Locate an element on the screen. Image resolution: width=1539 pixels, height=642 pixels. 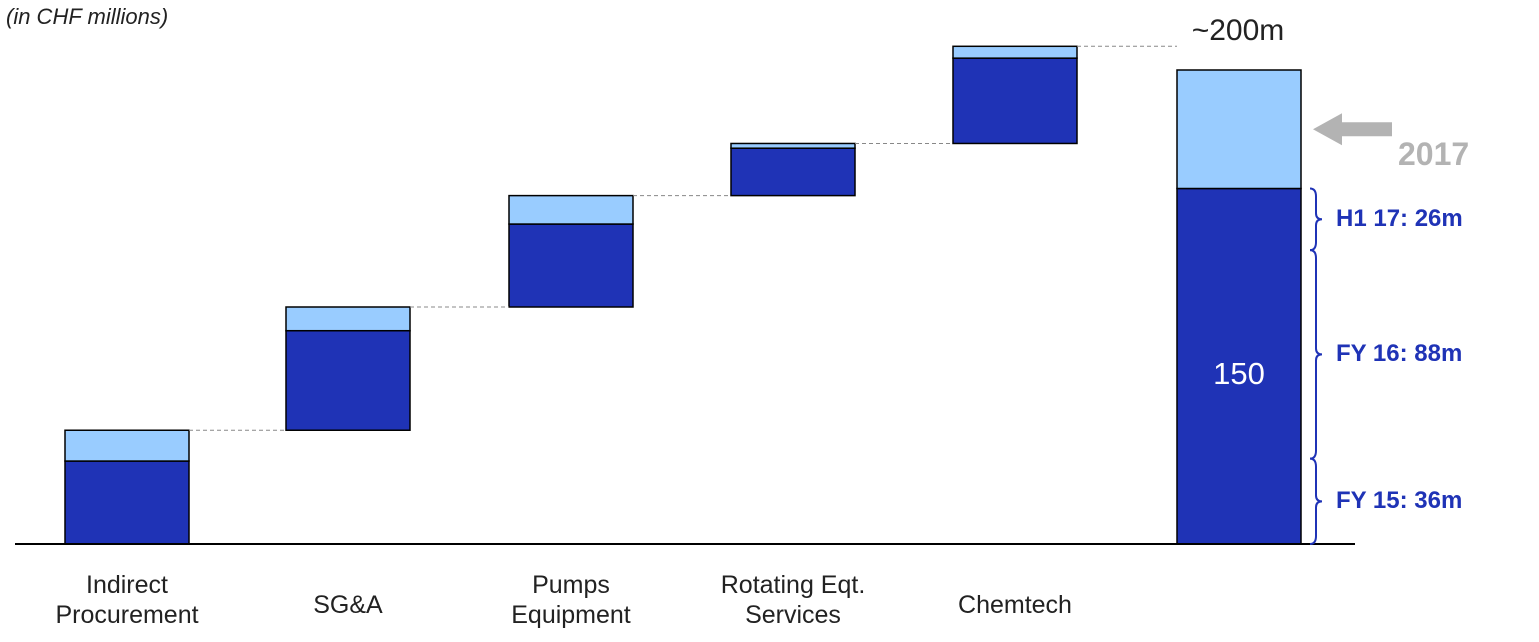
total-value-label: ~200m is located at coordinates (1238, 30).